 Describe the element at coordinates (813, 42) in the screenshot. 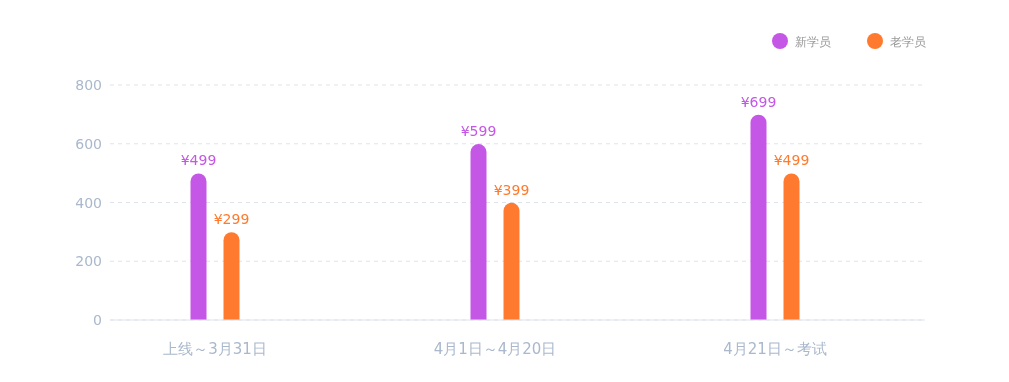

I see `legend-label: 新学员` at that location.